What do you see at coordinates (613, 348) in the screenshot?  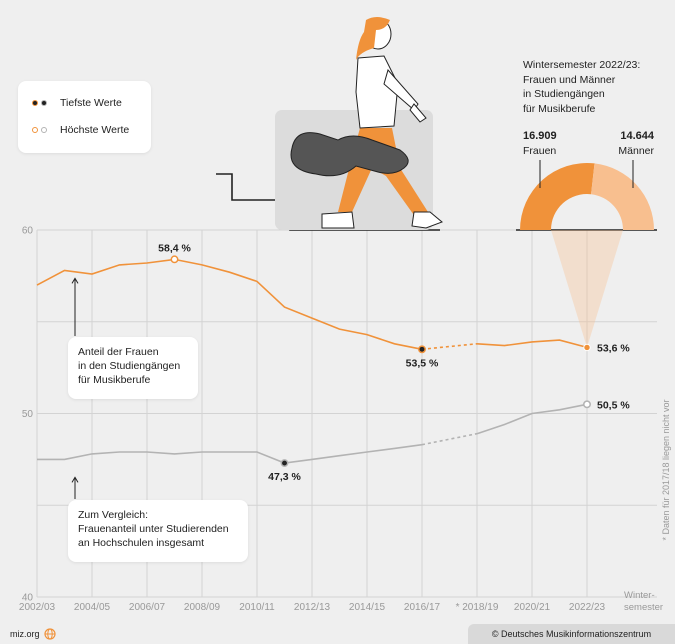 I see `annotation-end-music: 53,6 %` at bounding box center [613, 348].